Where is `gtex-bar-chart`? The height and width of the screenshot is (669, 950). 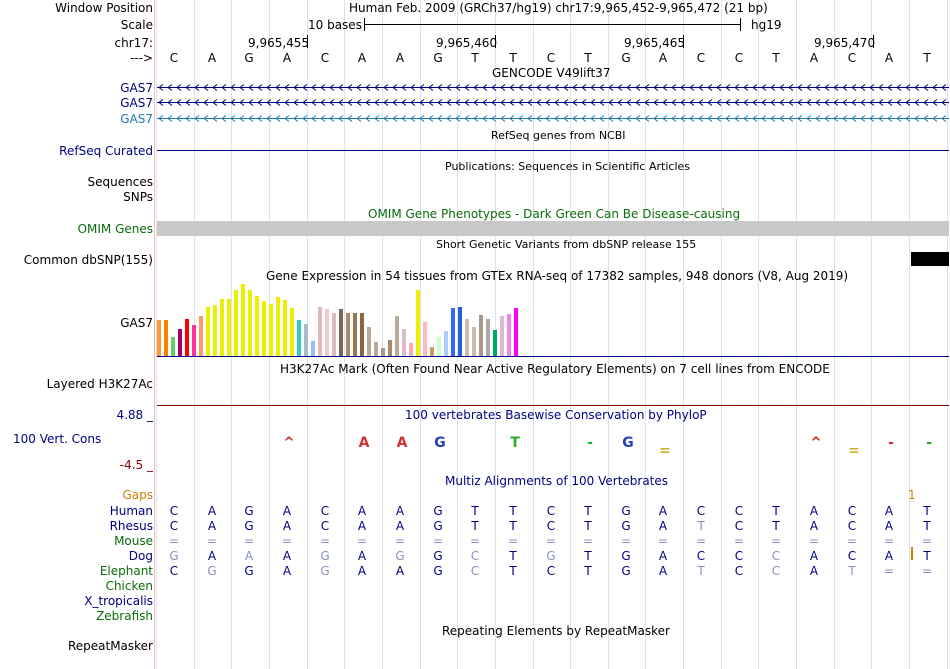 gtex-bar-chart is located at coordinates (347, 320).